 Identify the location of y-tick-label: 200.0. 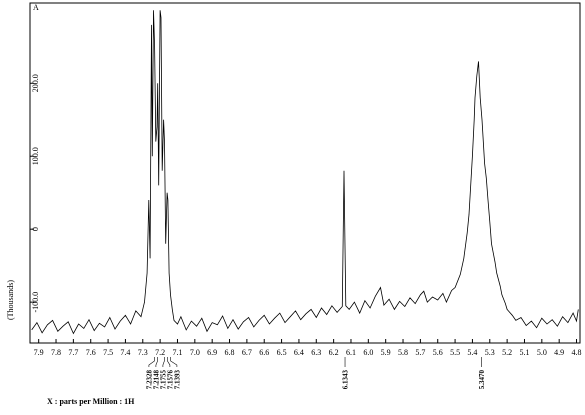
(35, 83).